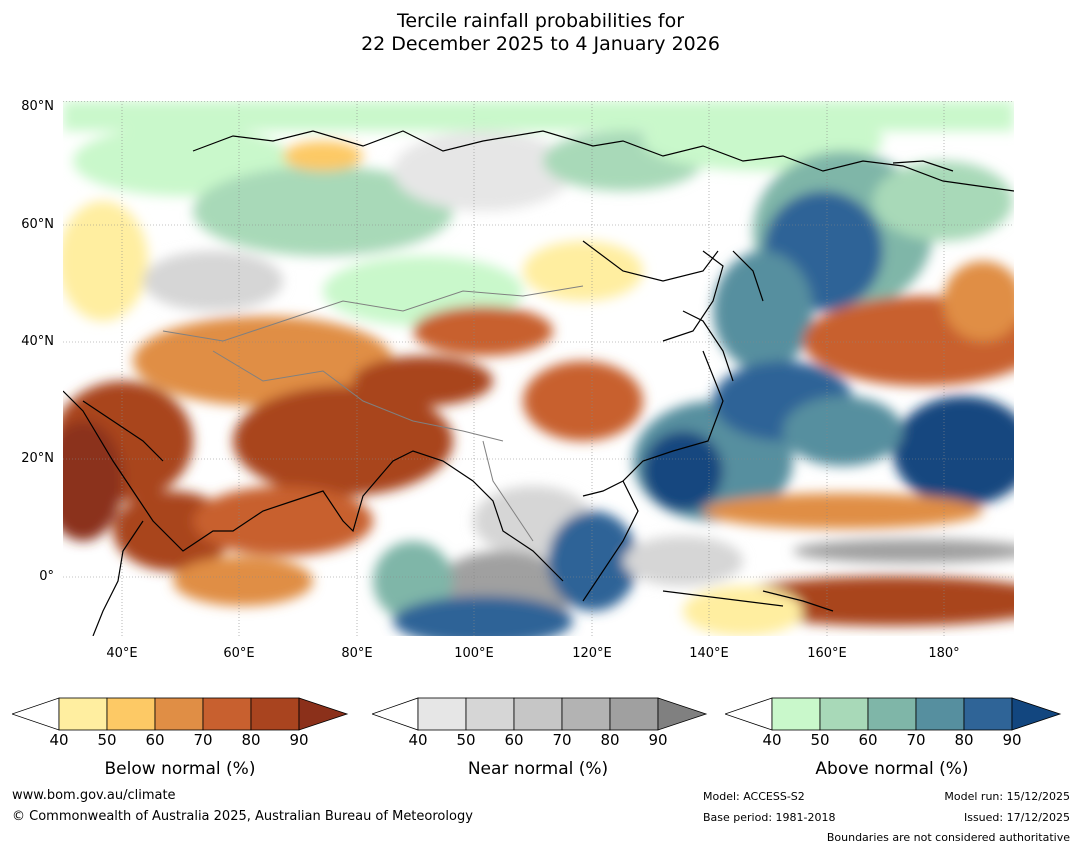  Describe the element at coordinates (1036, 714) in the screenshot. I see `colorbar-above-max-triangle` at that location.